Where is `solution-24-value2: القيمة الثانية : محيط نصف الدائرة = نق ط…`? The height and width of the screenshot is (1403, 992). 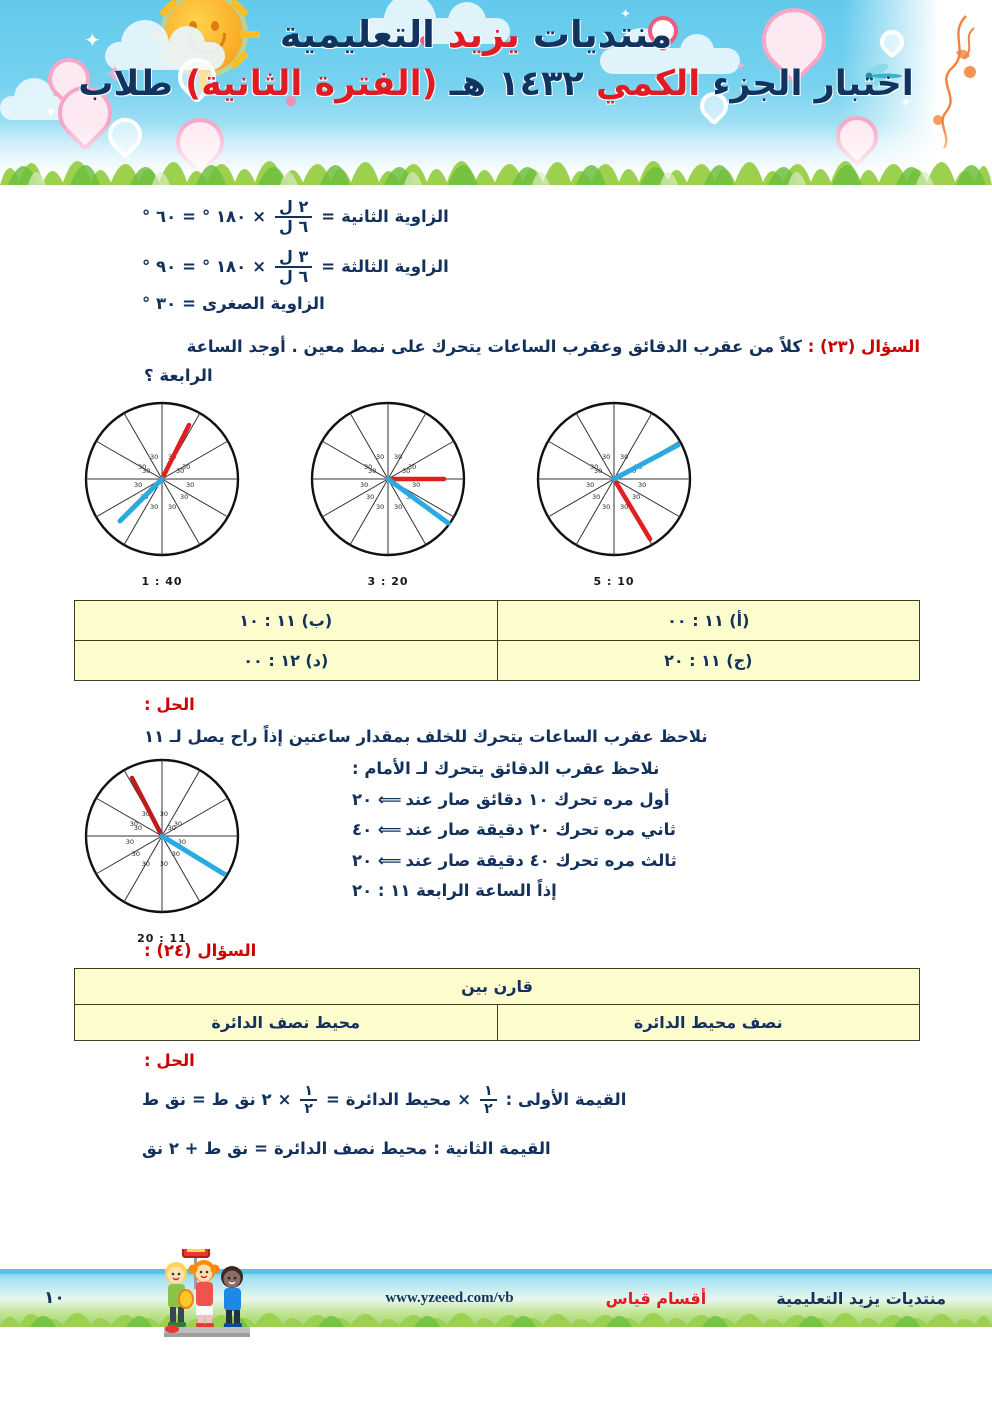 solution-24-value2: القيمة الثانية : محيط نصف الدائرة = نق ط… is located at coordinates (496, 1143).